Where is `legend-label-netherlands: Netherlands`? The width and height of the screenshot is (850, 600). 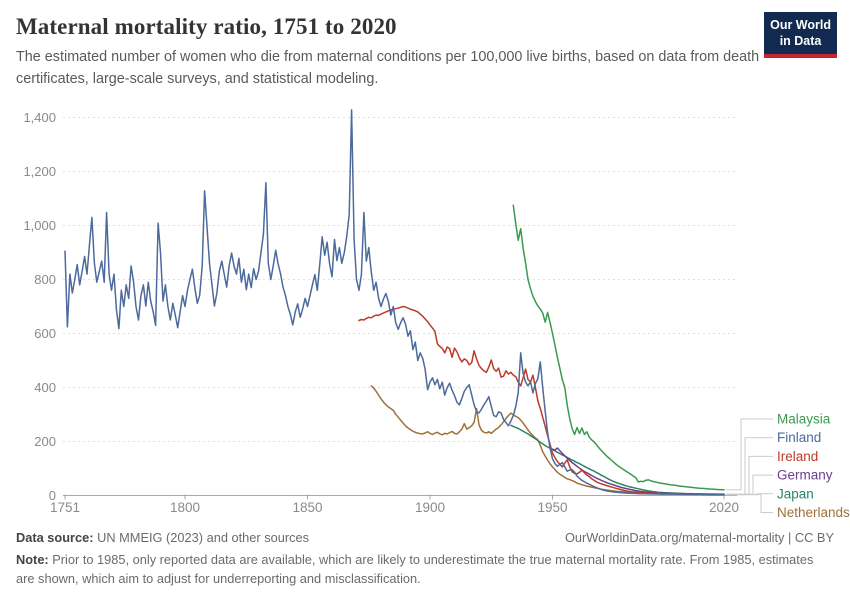
legend-label-netherlands: Netherlands is located at coordinates (813, 512).